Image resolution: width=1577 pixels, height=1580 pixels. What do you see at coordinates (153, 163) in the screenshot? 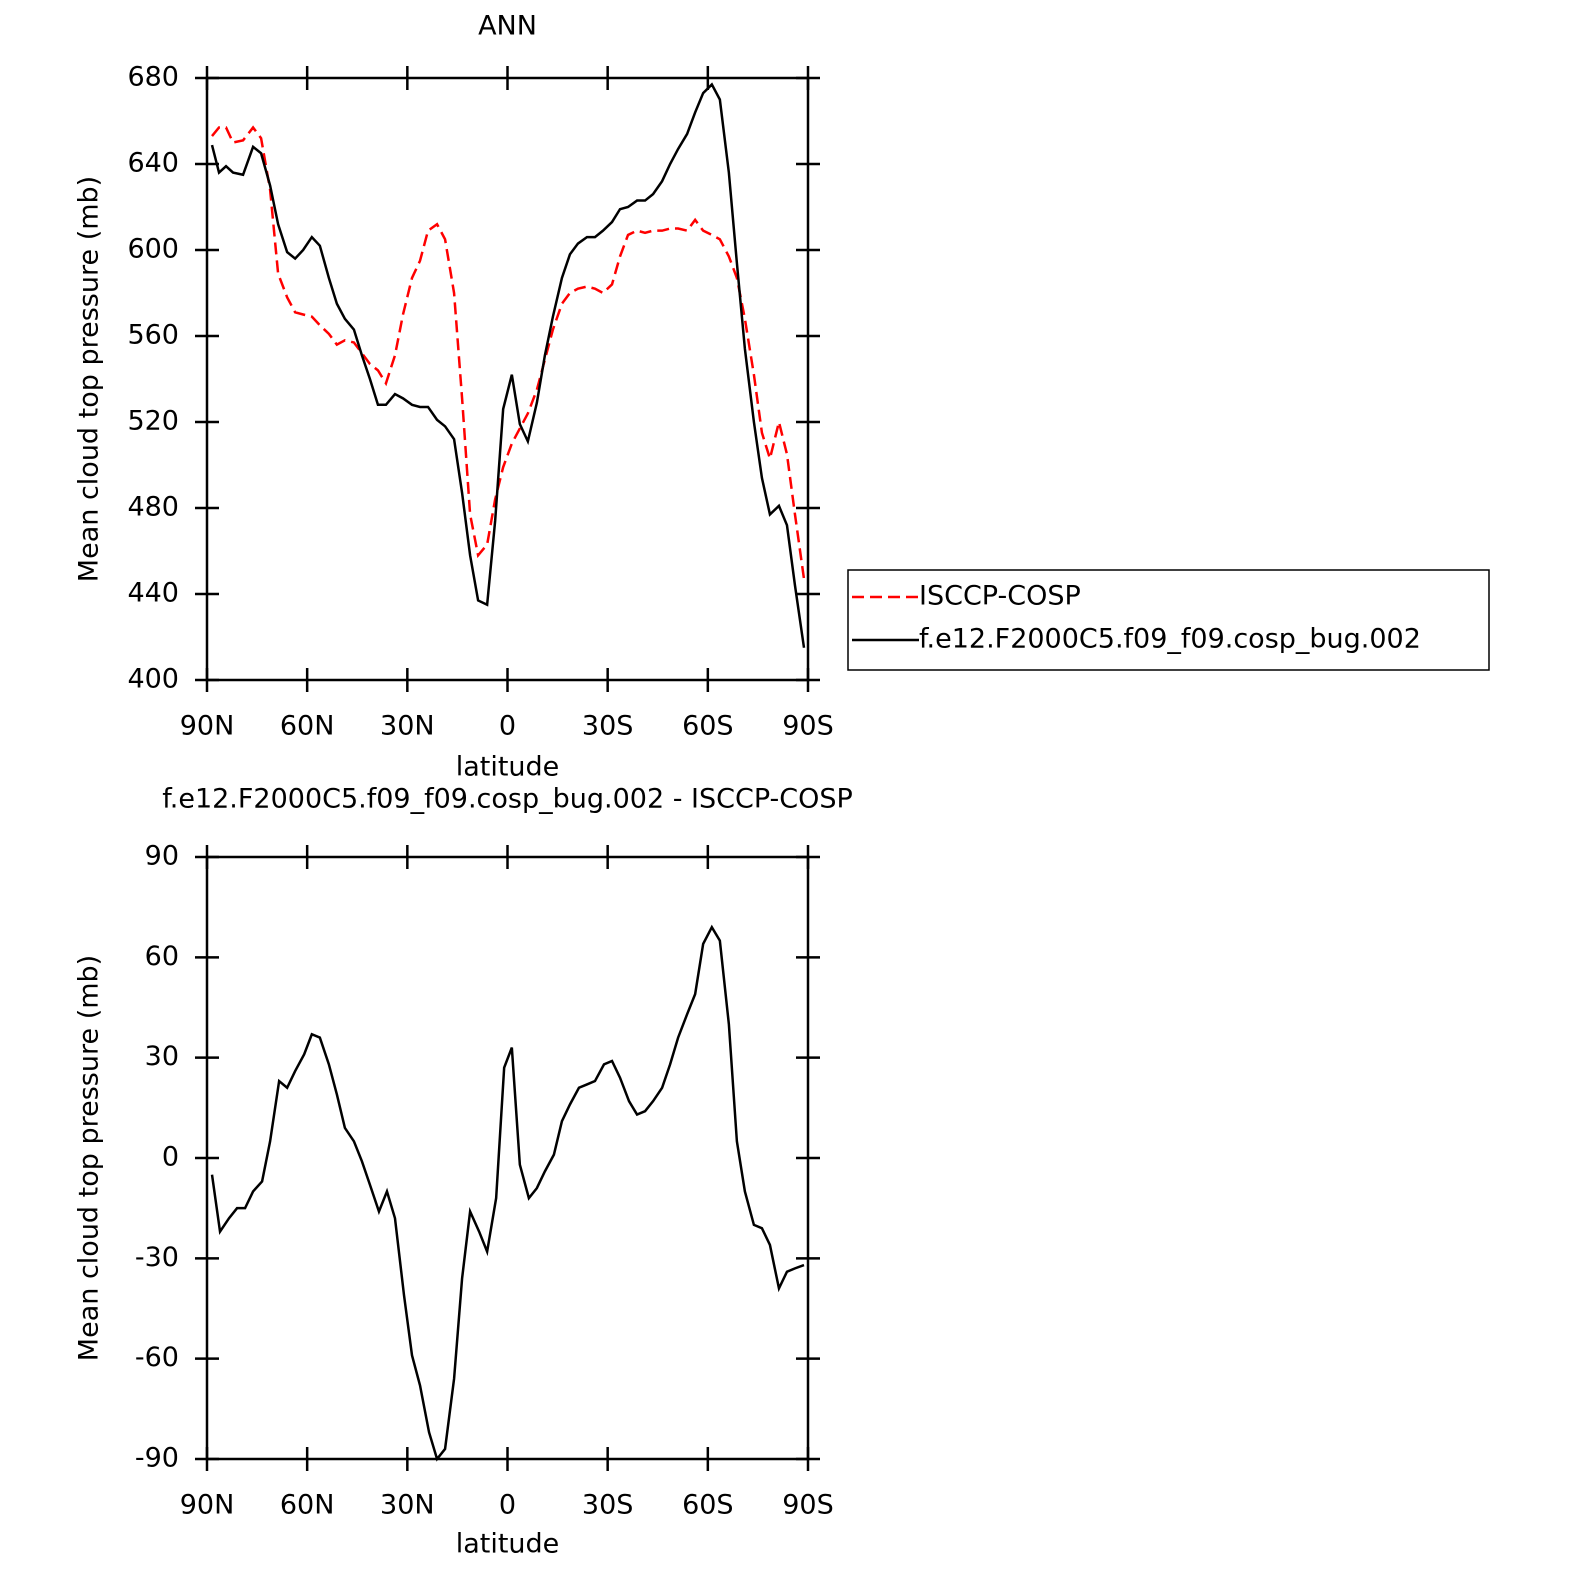
I see `y-tick-label: 640` at bounding box center [153, 163].